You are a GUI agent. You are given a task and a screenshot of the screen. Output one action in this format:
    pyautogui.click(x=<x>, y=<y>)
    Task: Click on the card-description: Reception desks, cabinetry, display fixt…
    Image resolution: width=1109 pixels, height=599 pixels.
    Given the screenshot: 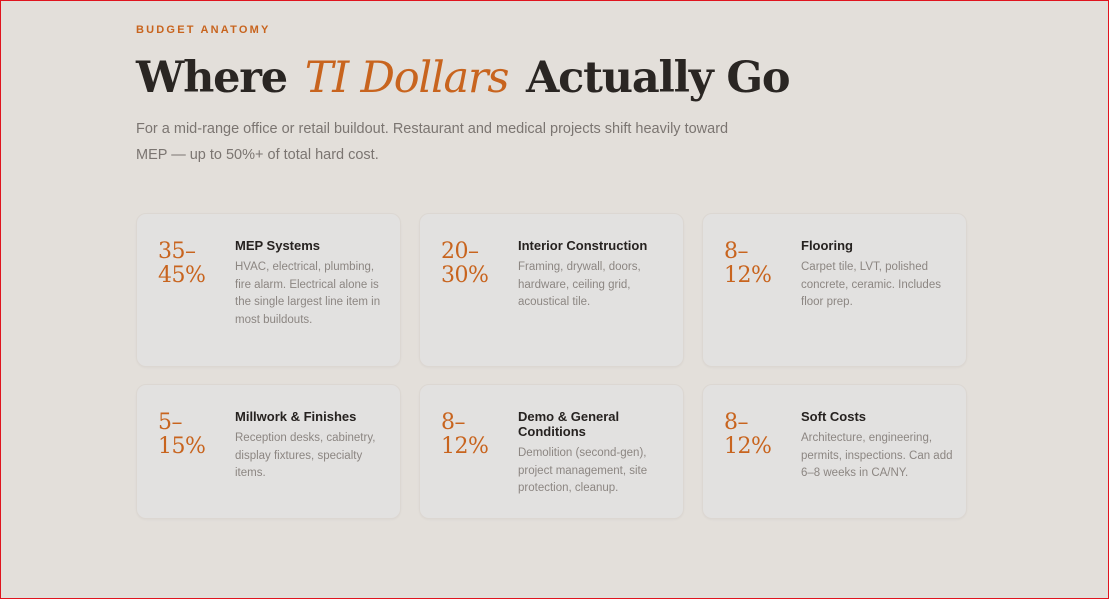 What is the action you would take?
    pyautogui.click(x=305, y=455)
    